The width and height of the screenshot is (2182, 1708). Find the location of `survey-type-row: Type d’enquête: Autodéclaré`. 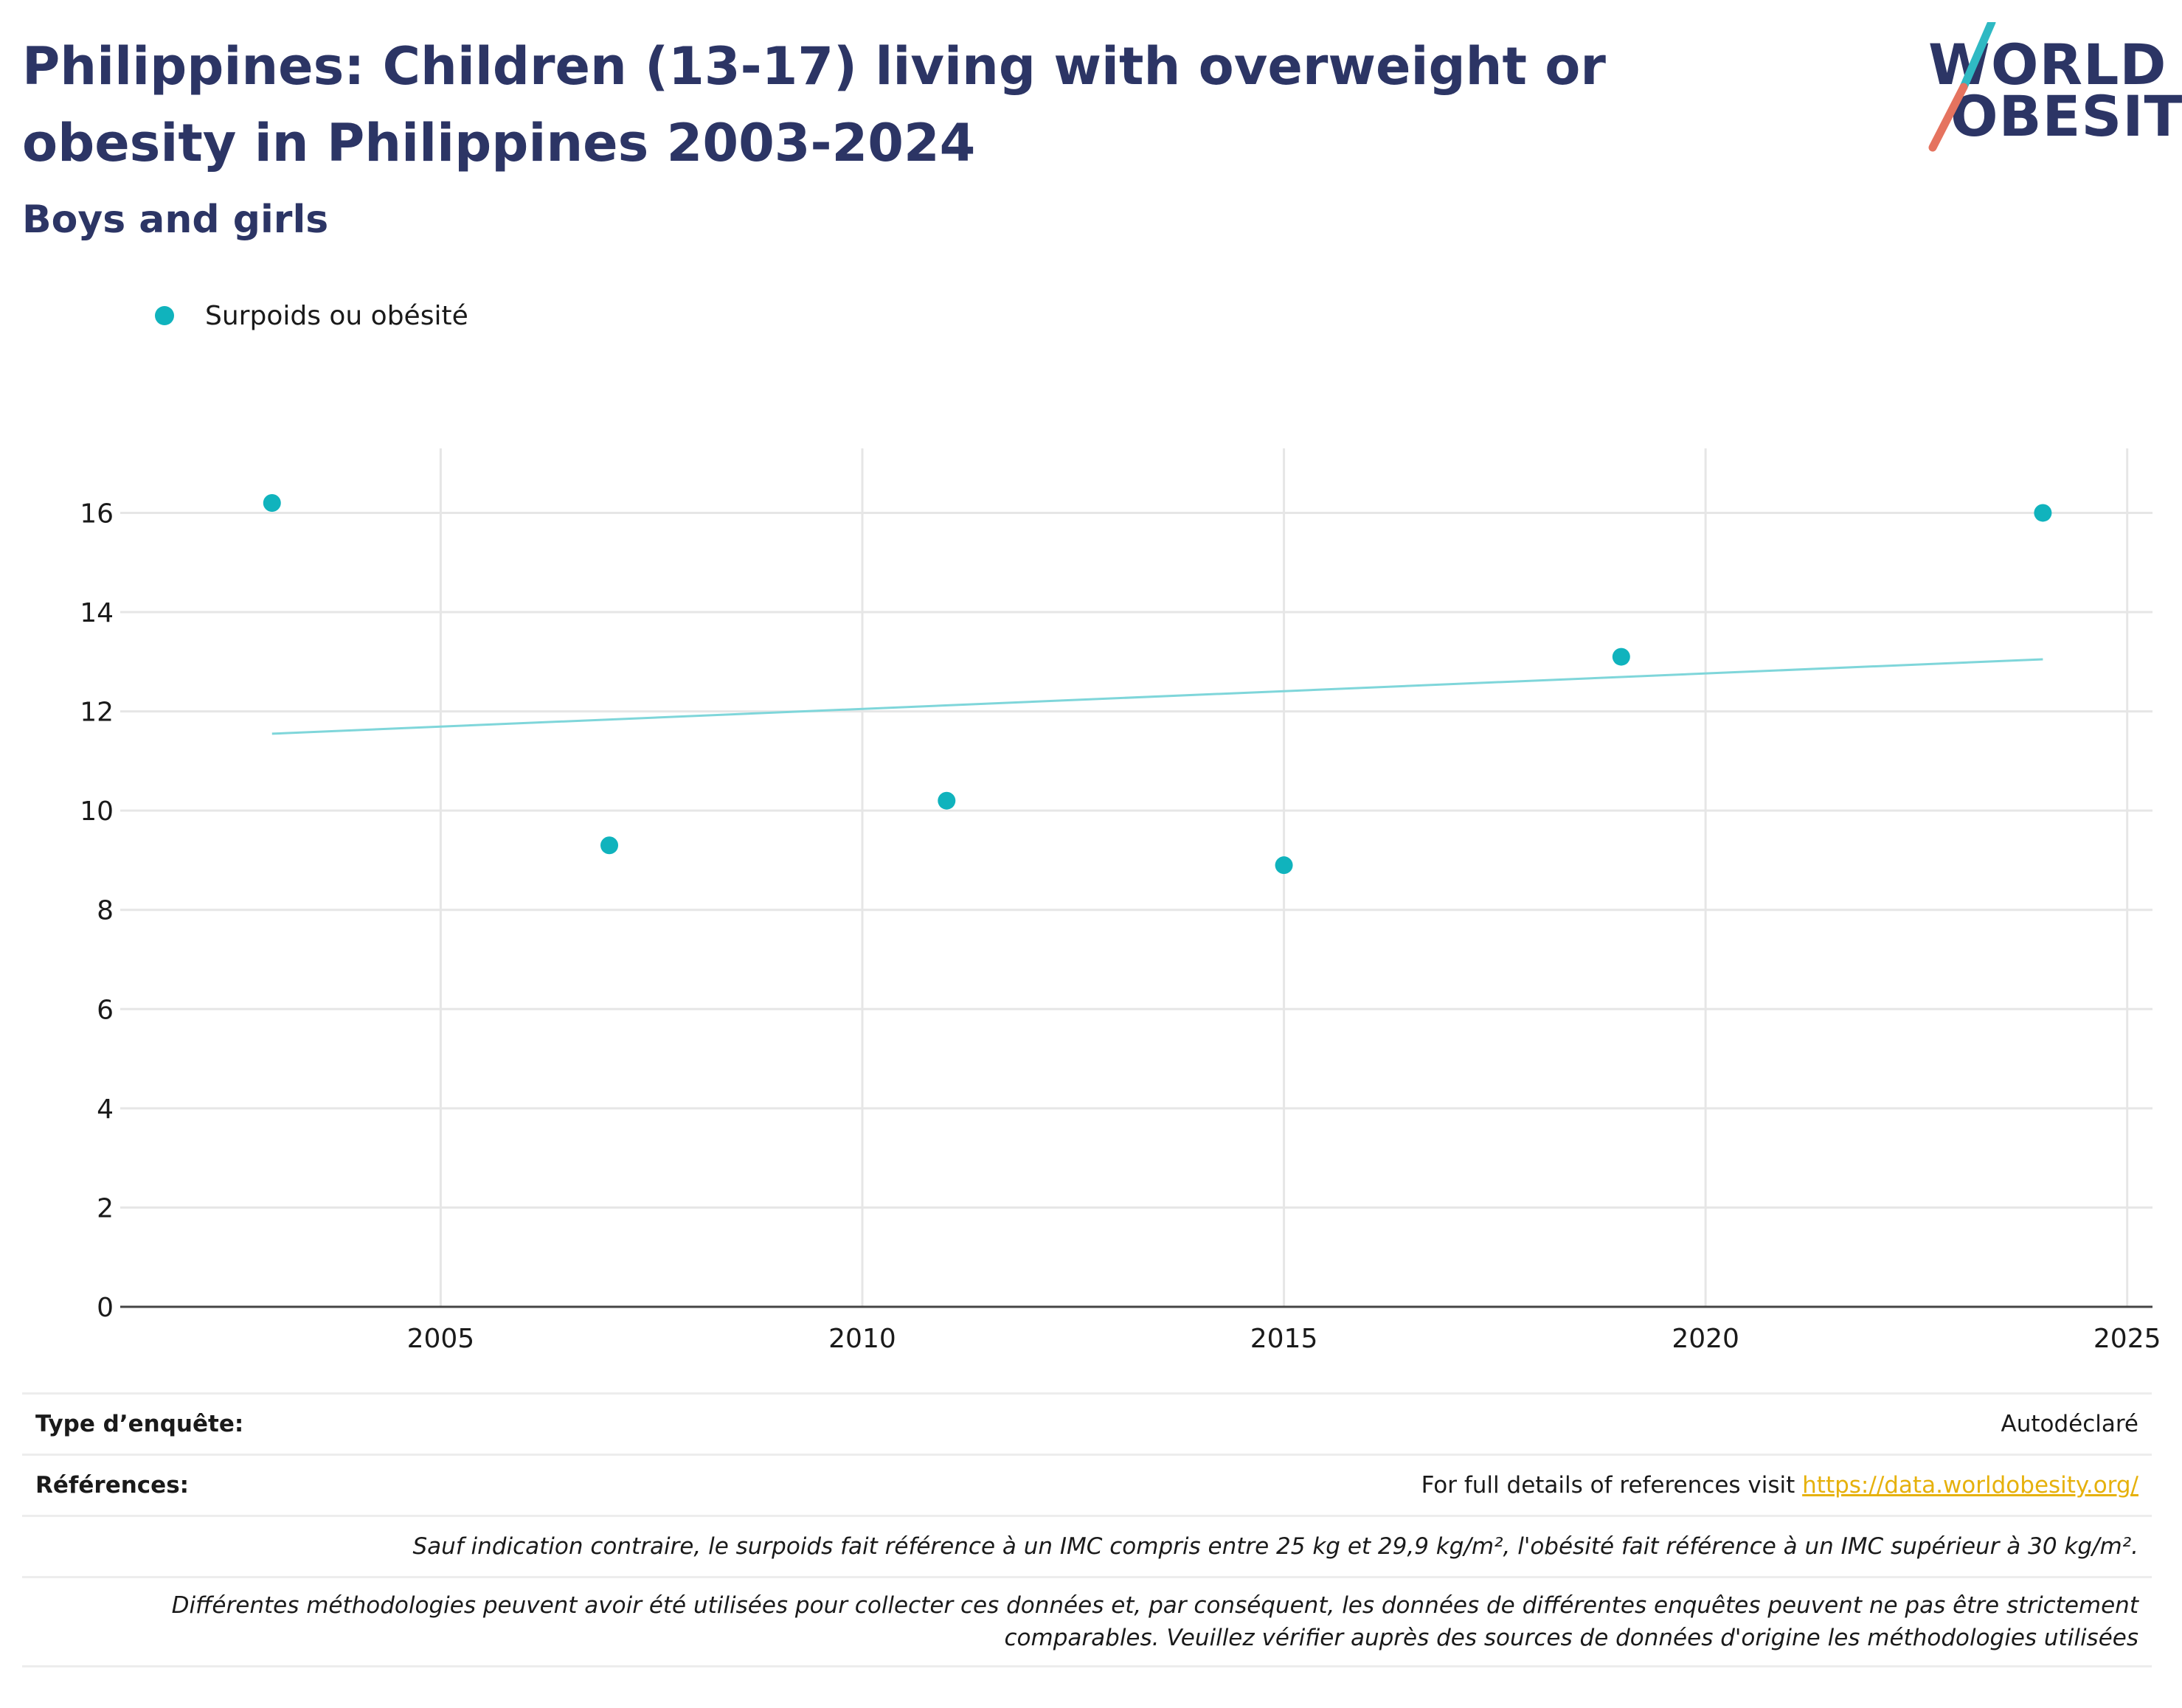

survey-type-row: Type d’enquête: Autodéclaré is located at coordinates (1087, 1423).